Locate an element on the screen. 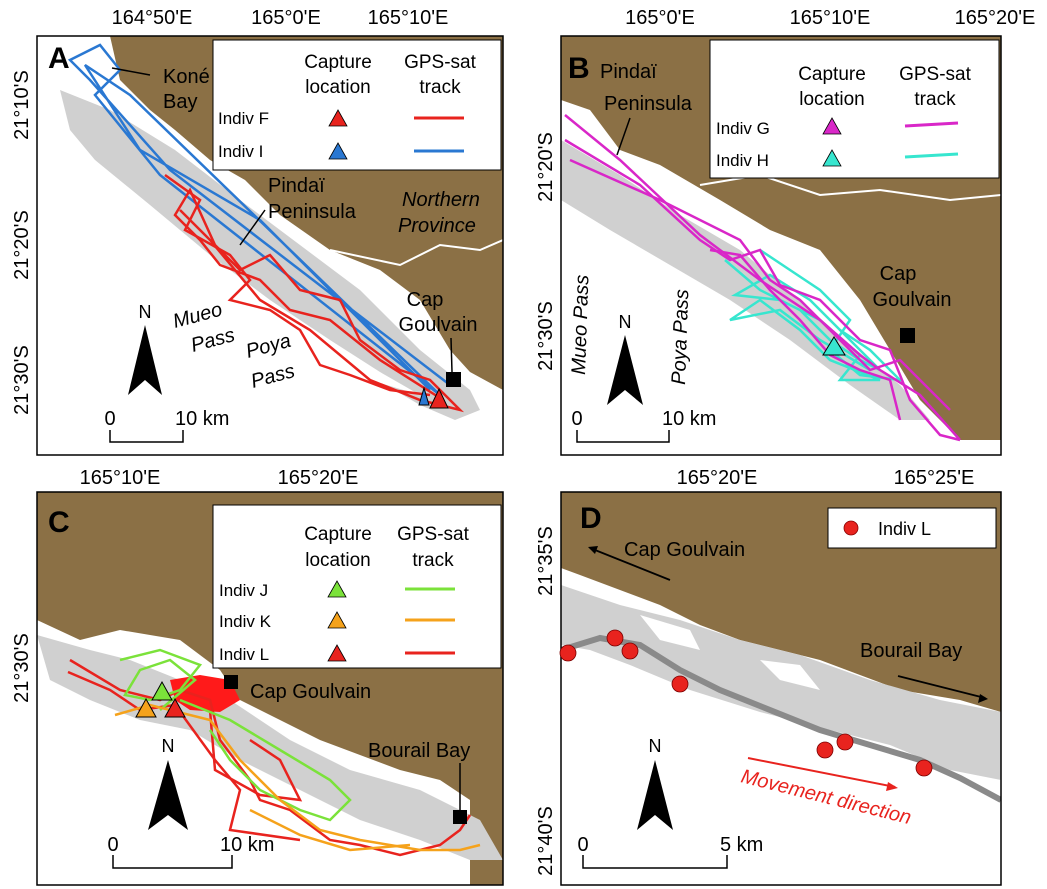  place-b-mueo: Mueo Pass is located at coordinates (580, 324).